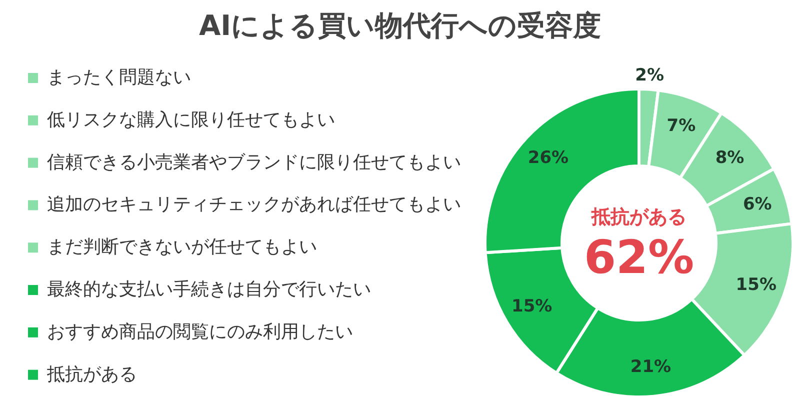 Image resolution: width=800 pixels, height=420 pixels. Describe the element at coordinates (119, 77) in the screenshot. I see `legend-label: まったく問題ない` at that location.